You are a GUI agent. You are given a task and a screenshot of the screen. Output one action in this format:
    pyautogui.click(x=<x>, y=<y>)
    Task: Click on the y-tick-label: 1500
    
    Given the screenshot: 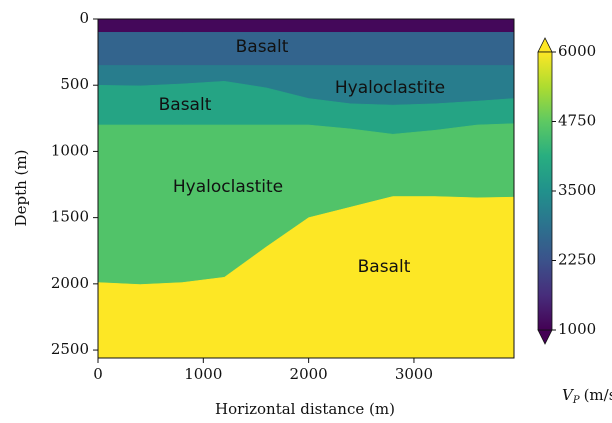 What is the action you would take?
    pyautogui.click(x=70, y=217)
    